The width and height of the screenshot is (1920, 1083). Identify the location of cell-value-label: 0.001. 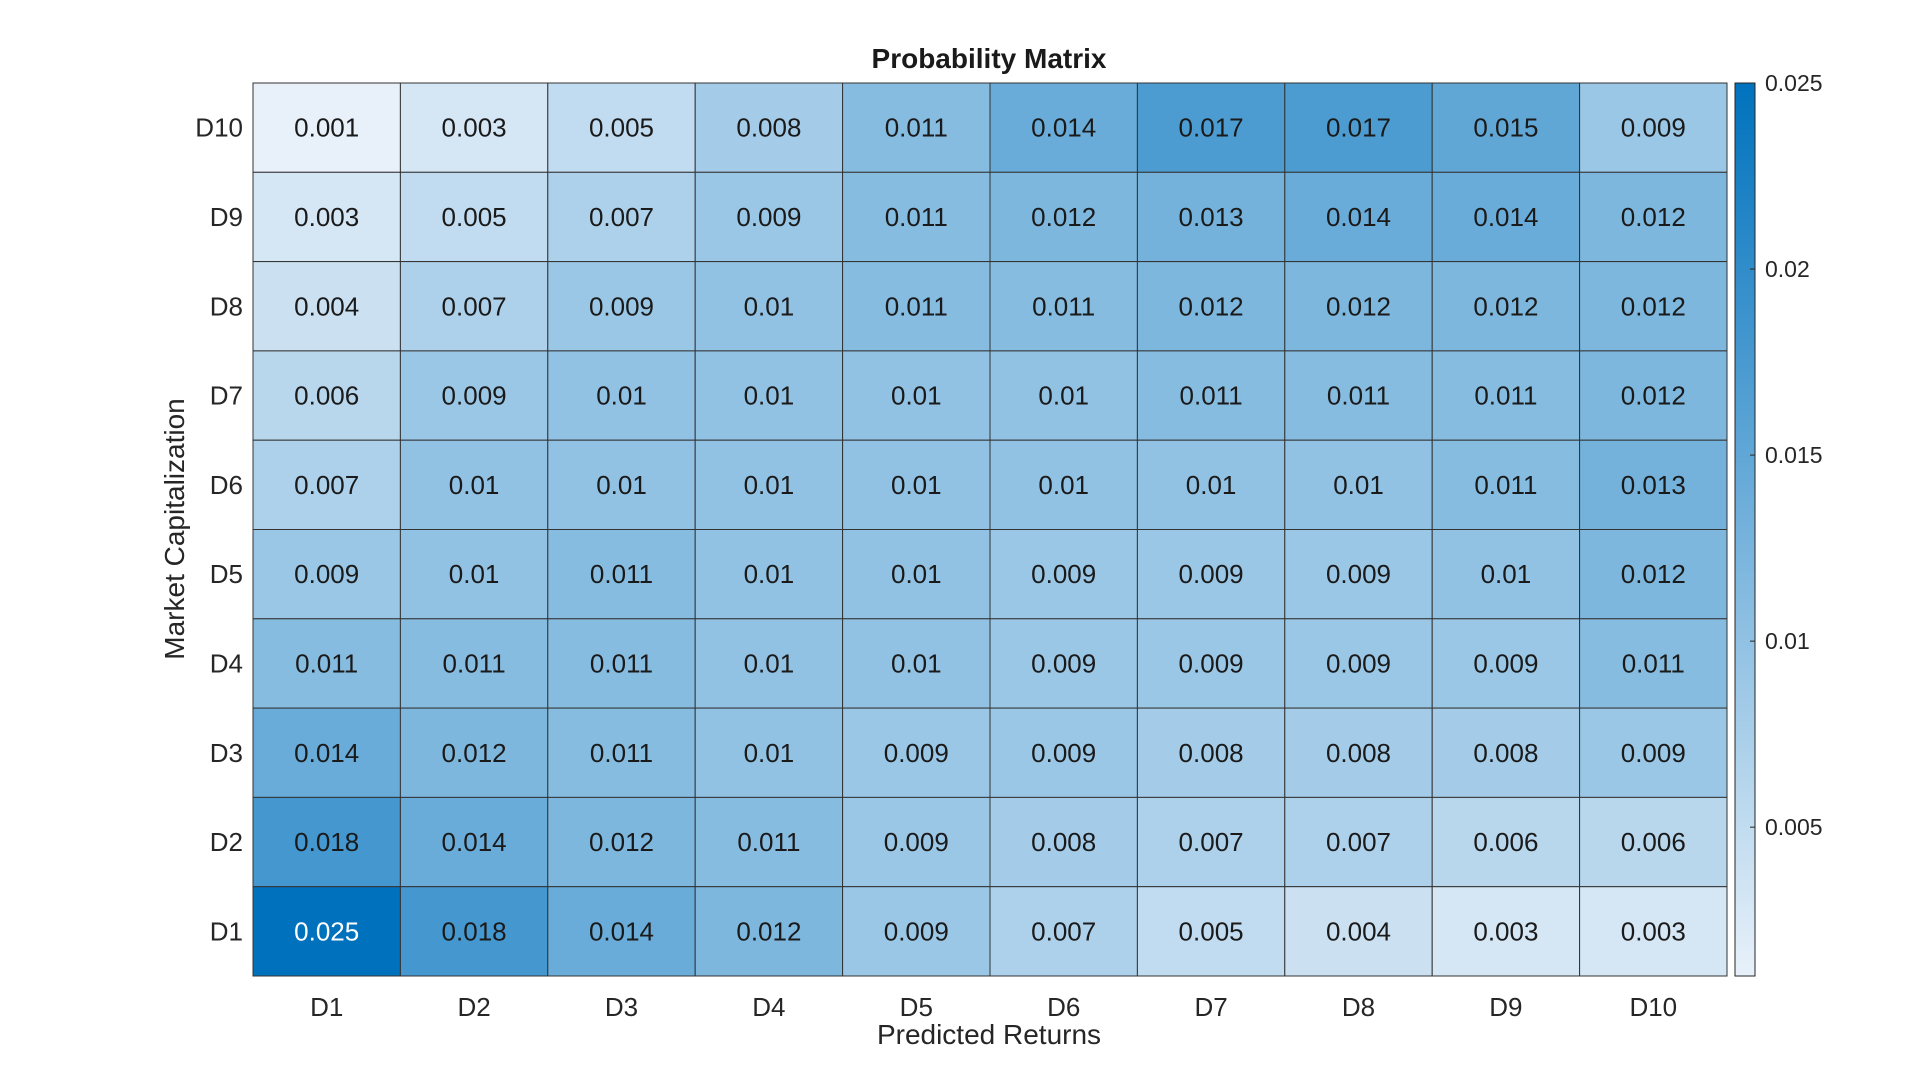
(326, 128).